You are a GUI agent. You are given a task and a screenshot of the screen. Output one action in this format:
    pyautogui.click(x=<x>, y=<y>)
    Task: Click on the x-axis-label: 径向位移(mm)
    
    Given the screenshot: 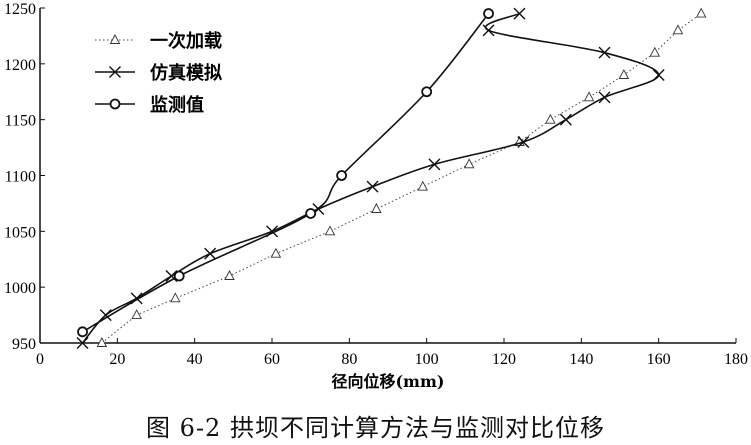 What is the action you would take?
    pyautogui.click(x=387, y=381)
    